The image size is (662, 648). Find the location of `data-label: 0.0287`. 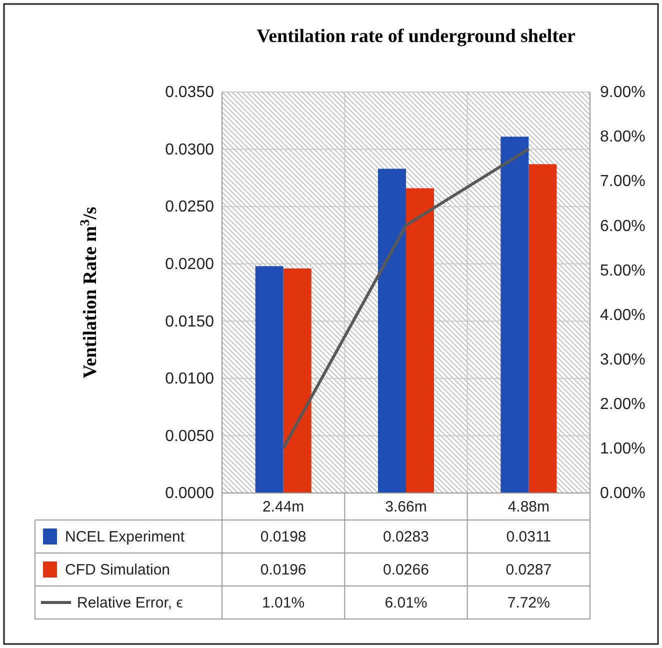

data-label: 0.0287 is located at coordinates (529, 570).